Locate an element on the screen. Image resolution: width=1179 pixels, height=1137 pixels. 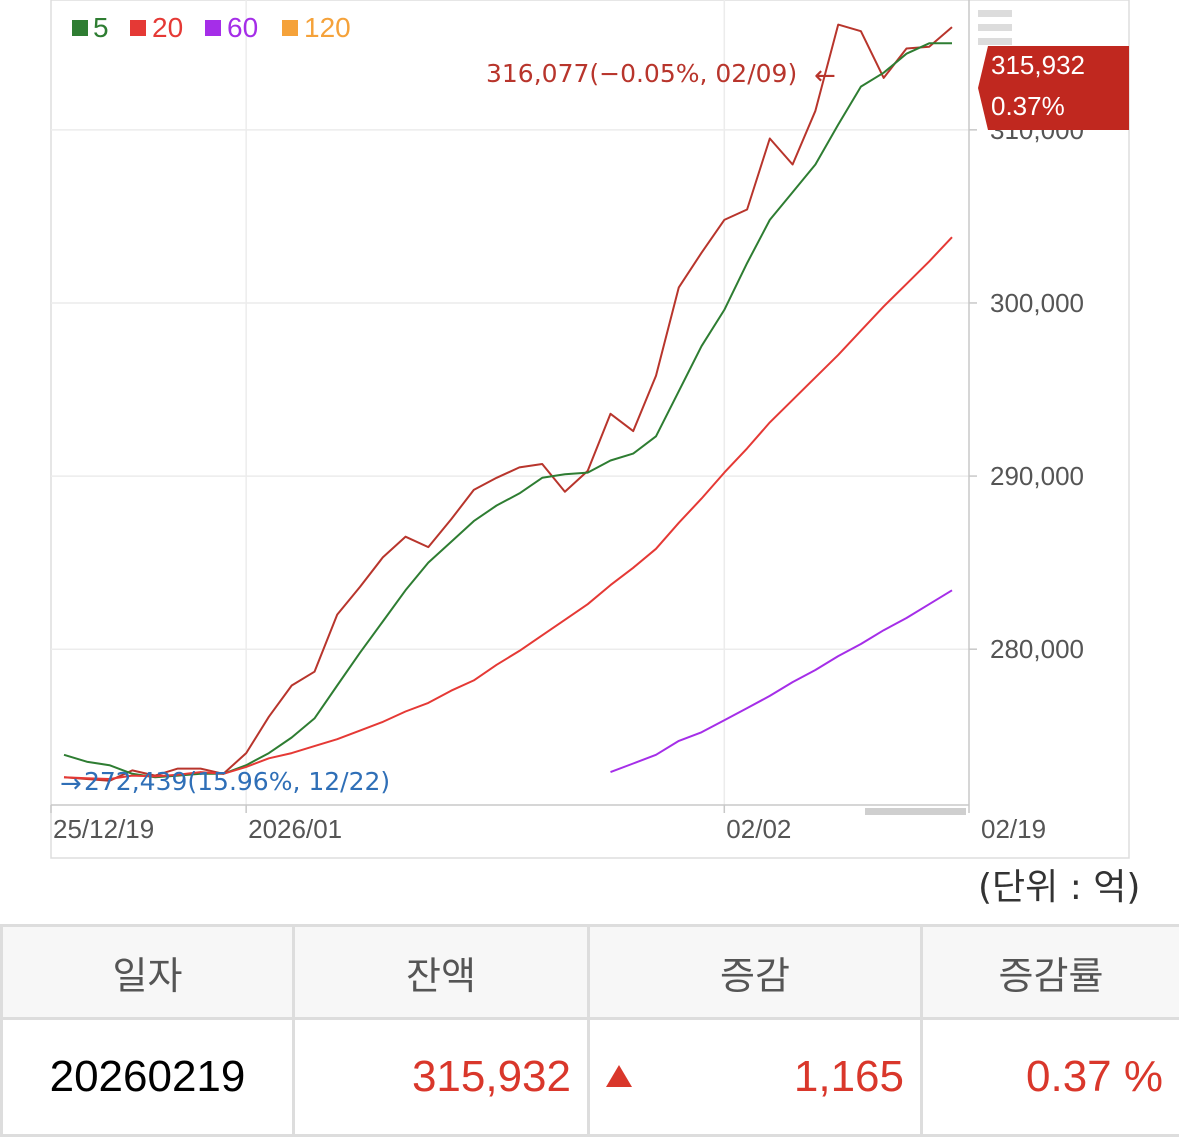
scroll-handle is located at coordinates (915, 811).